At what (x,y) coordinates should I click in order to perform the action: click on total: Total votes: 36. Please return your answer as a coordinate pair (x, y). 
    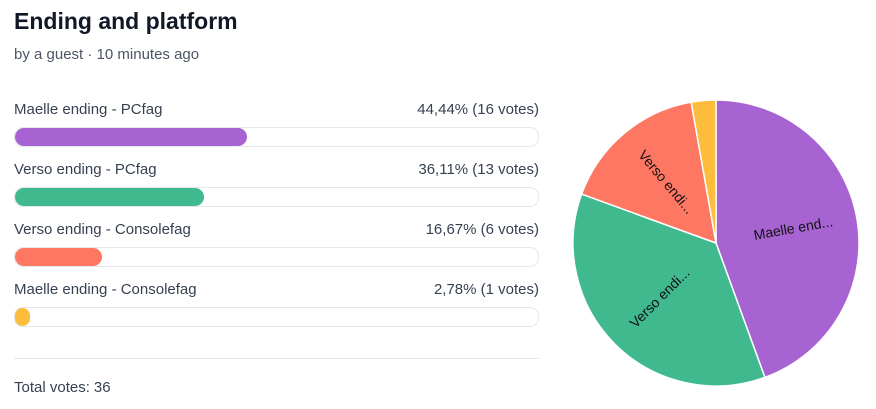
    Looking at the image, I should click on (62, 387).